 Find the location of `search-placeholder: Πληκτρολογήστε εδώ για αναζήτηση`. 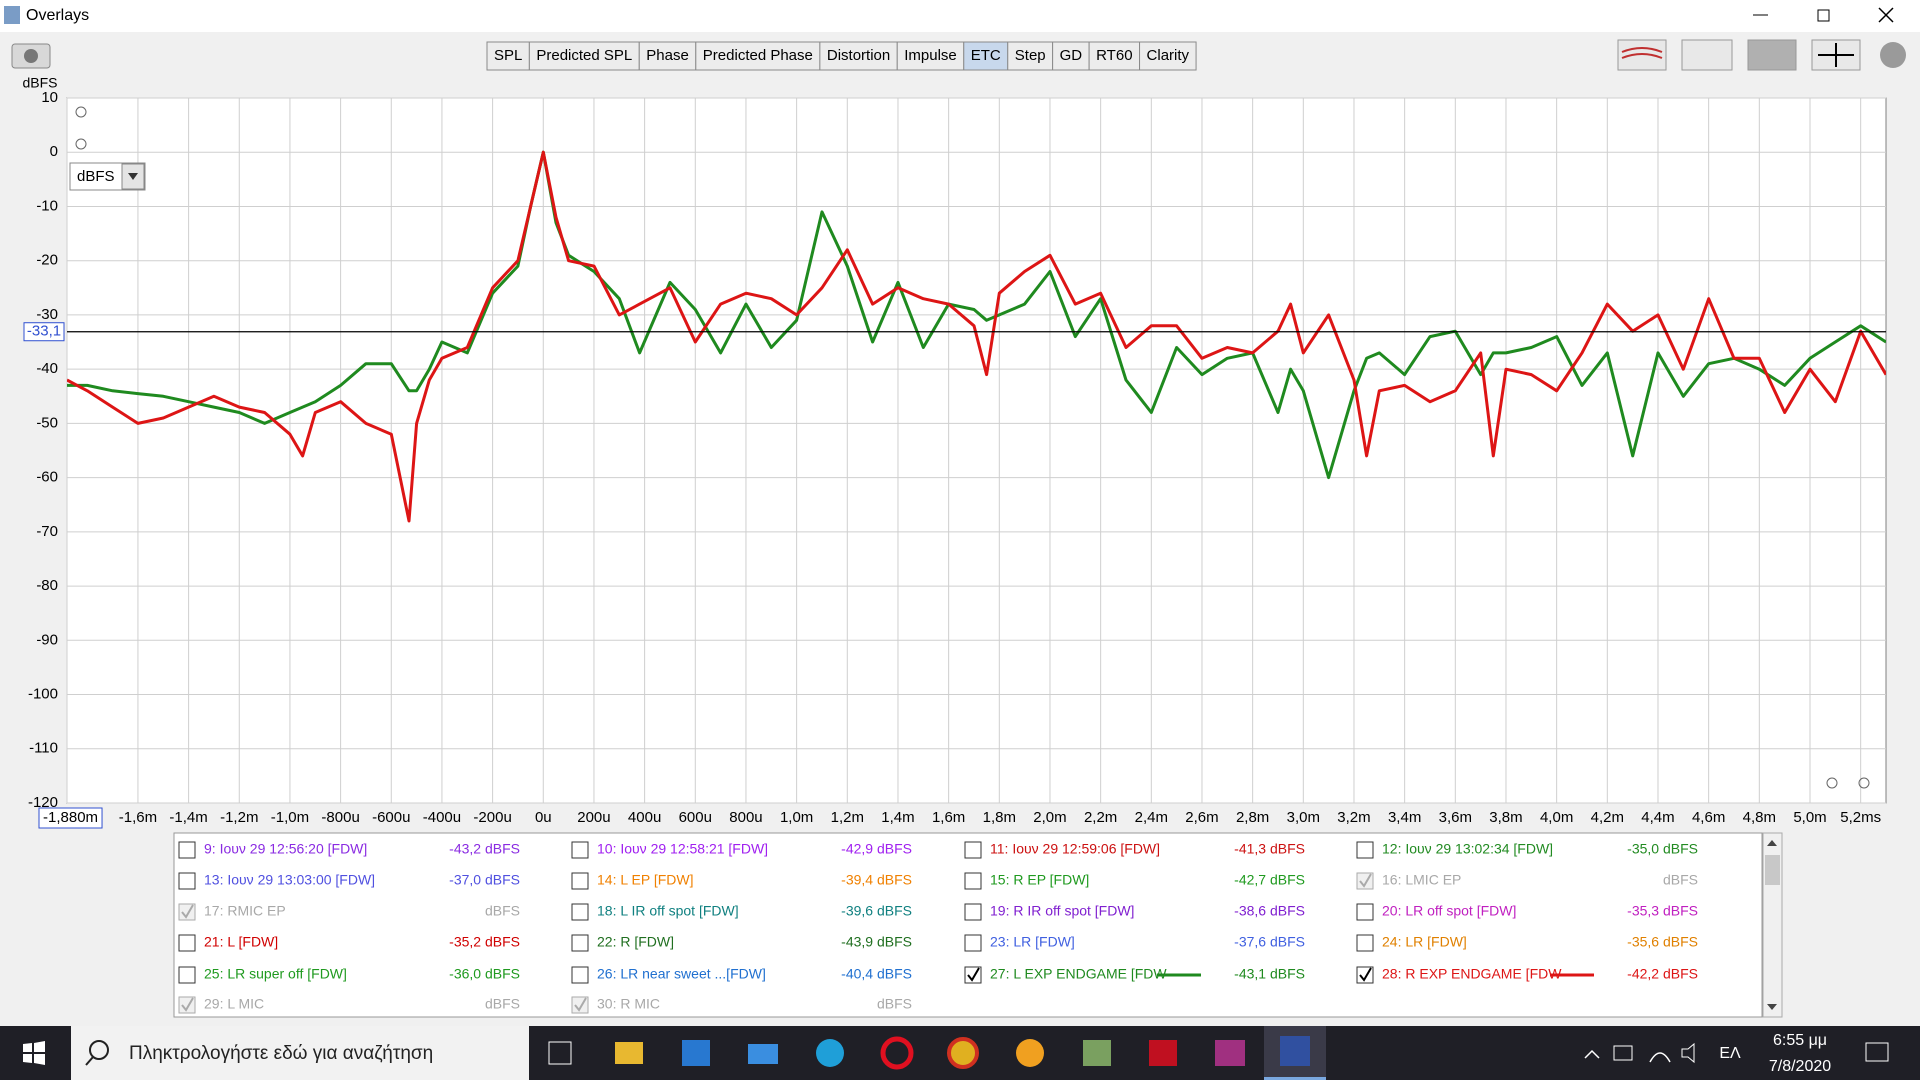

search-placeholder: Πληκτρολογήστε εδώ για αναζήτηση is located at coordinates (281, 1053).